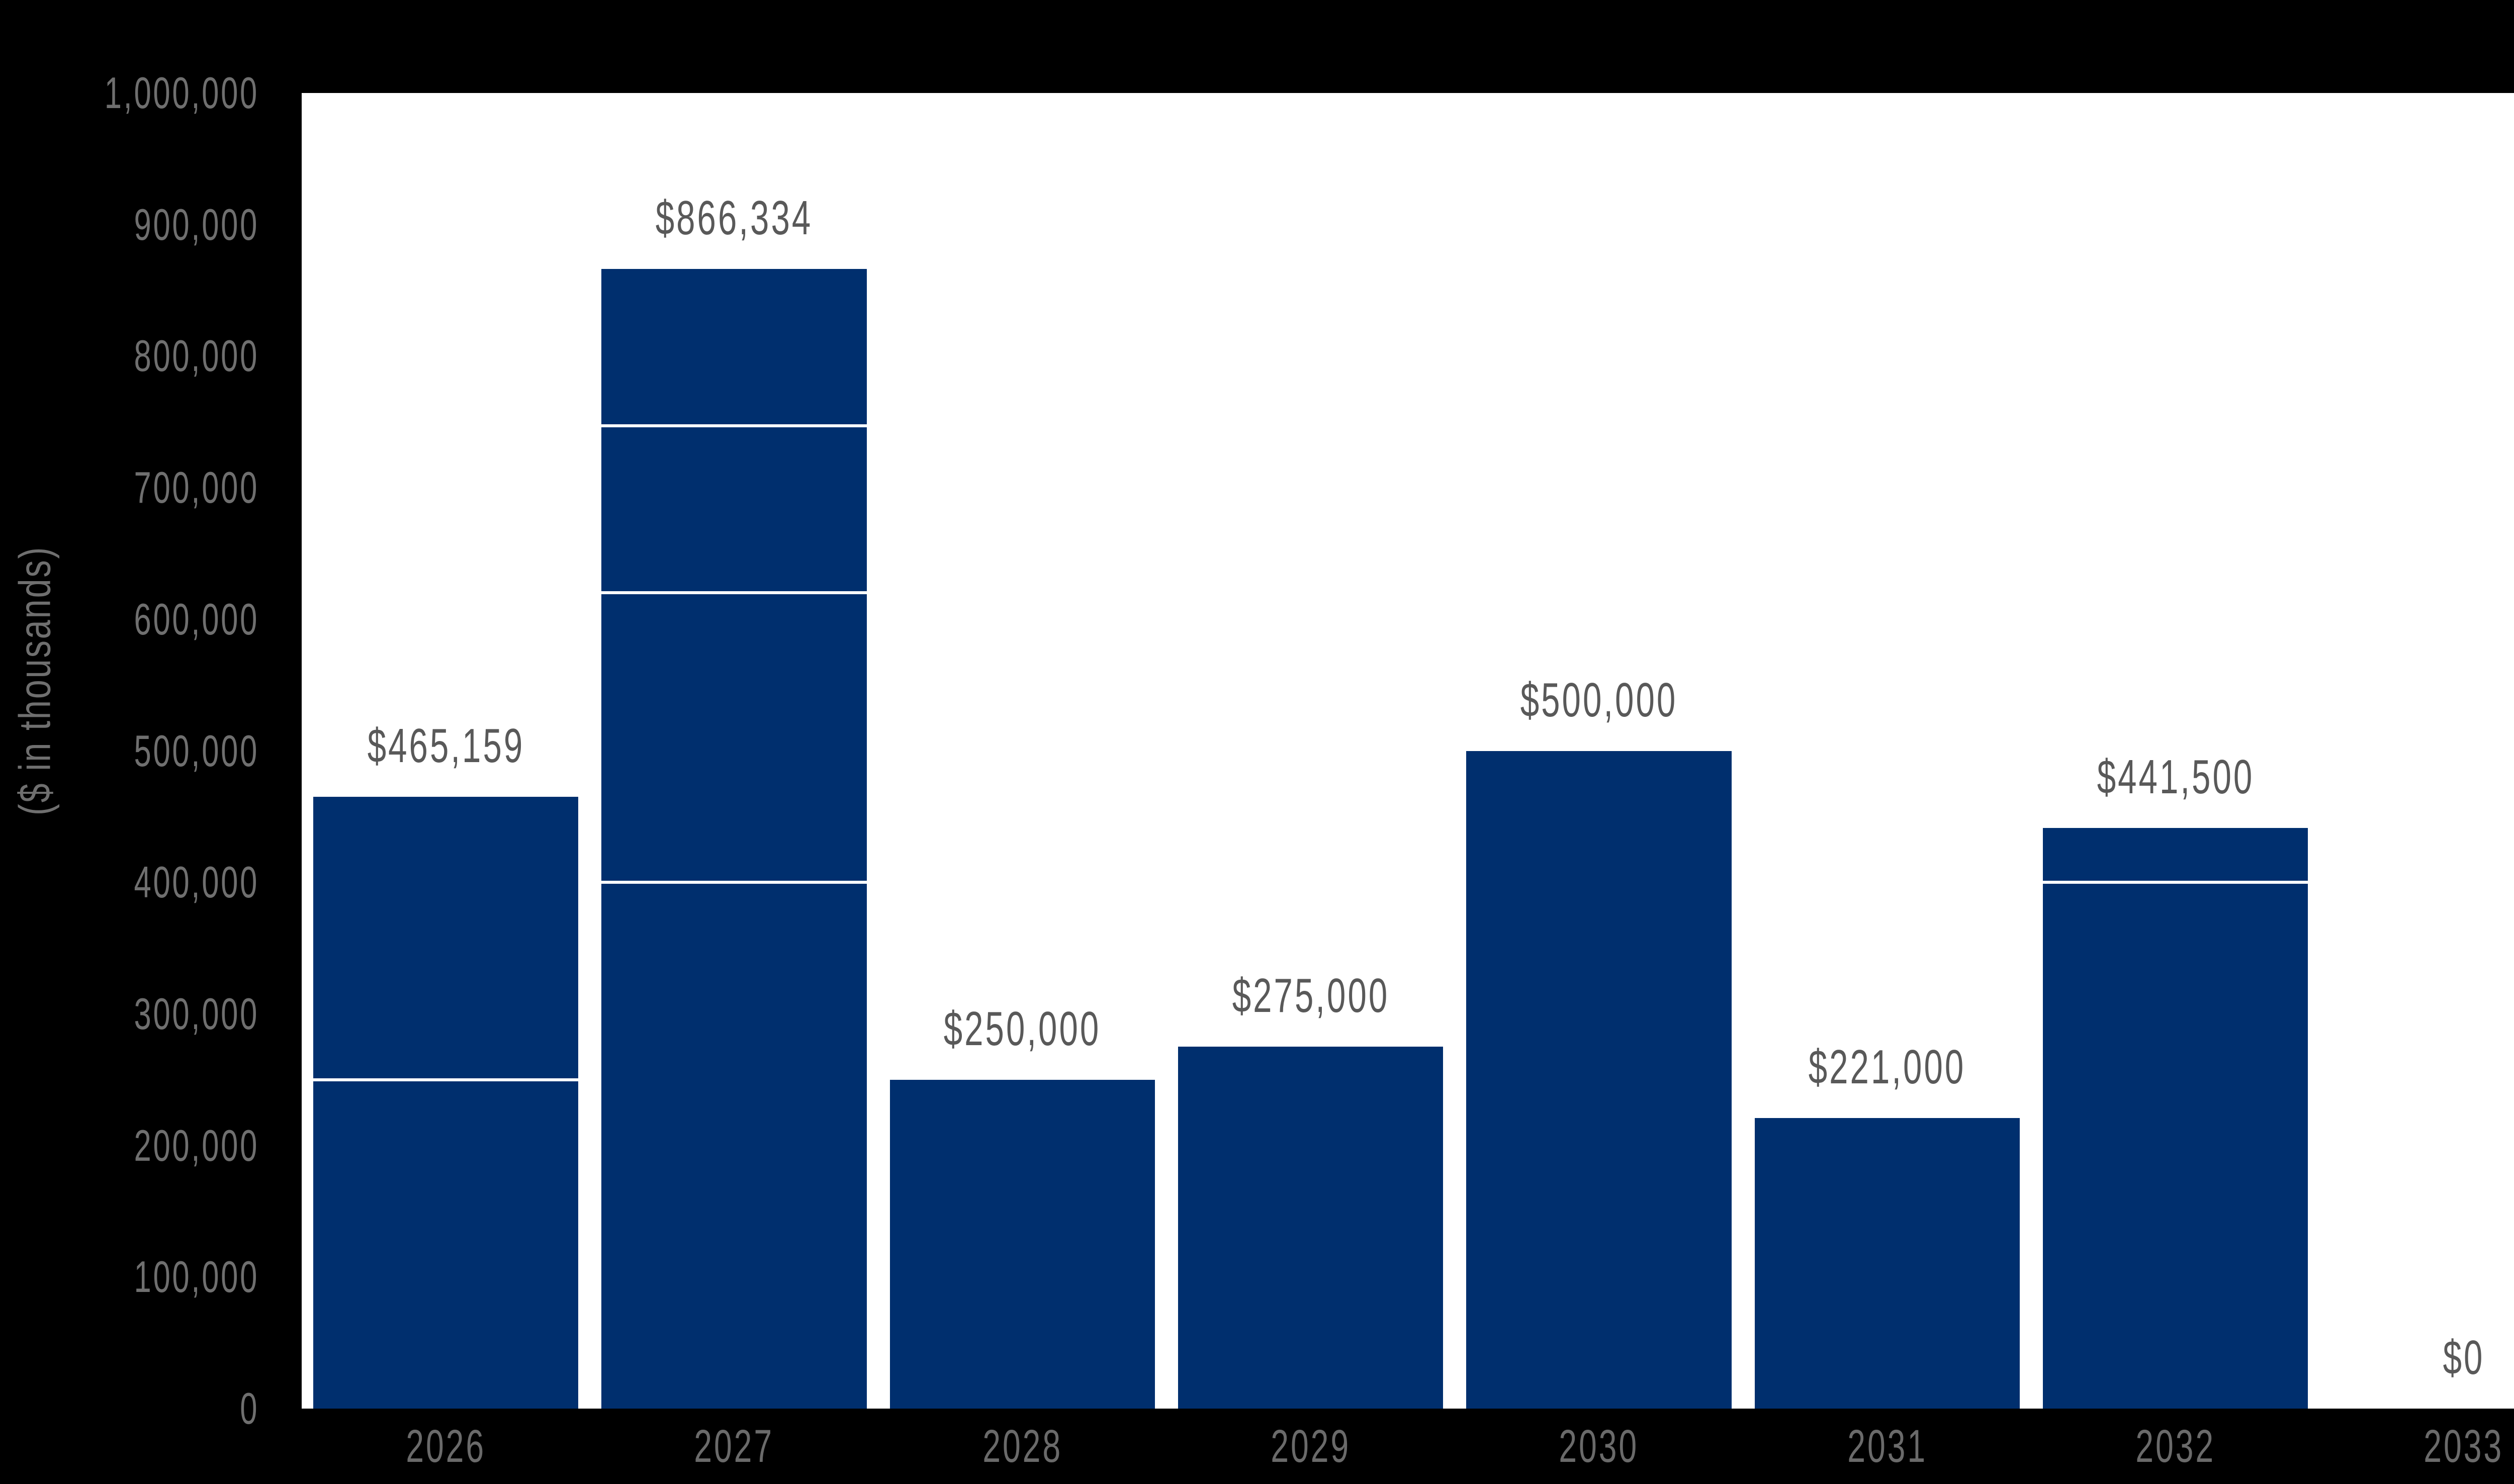 The image size is (2514, 1484). What do you see at coordinates (197, 356) in the screenshot?
I see `y-tick-label: 800,000` at bounding box center [197, 356].